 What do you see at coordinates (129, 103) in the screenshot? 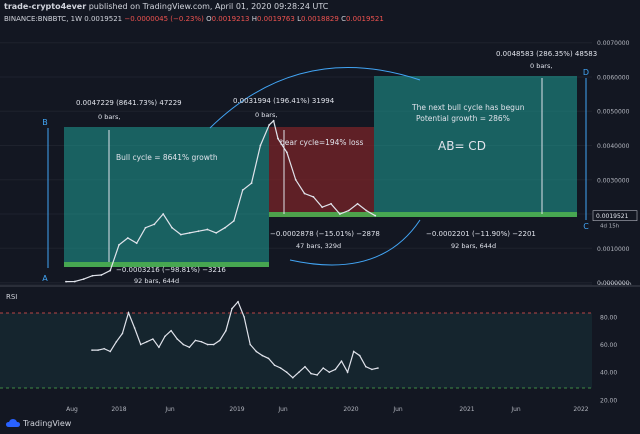
I see `annotation-text: 0.0047229 (8641.73%) 47229` at bounding box center [129, 103].